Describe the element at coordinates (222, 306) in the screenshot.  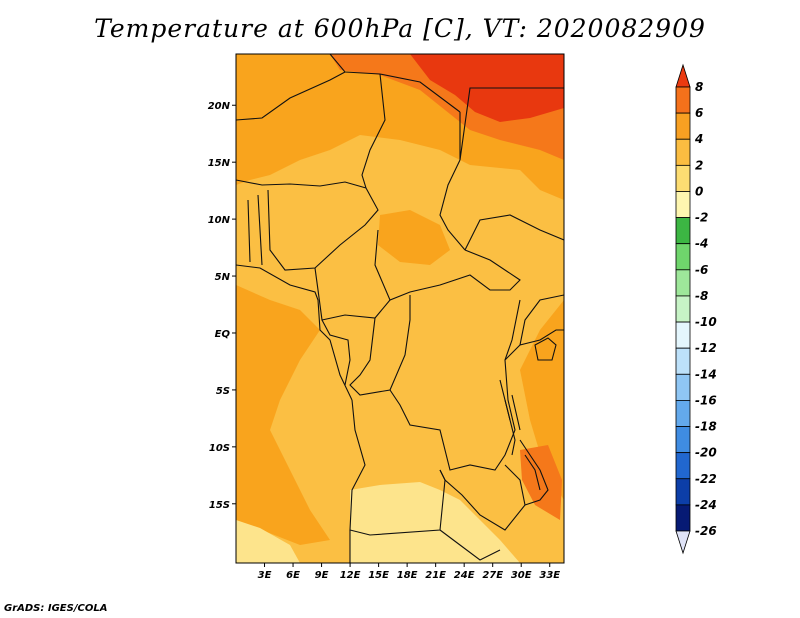
I see `latitude-axis: 20N 15N 10N 5N EQ 5S 10S 15S` at that location.